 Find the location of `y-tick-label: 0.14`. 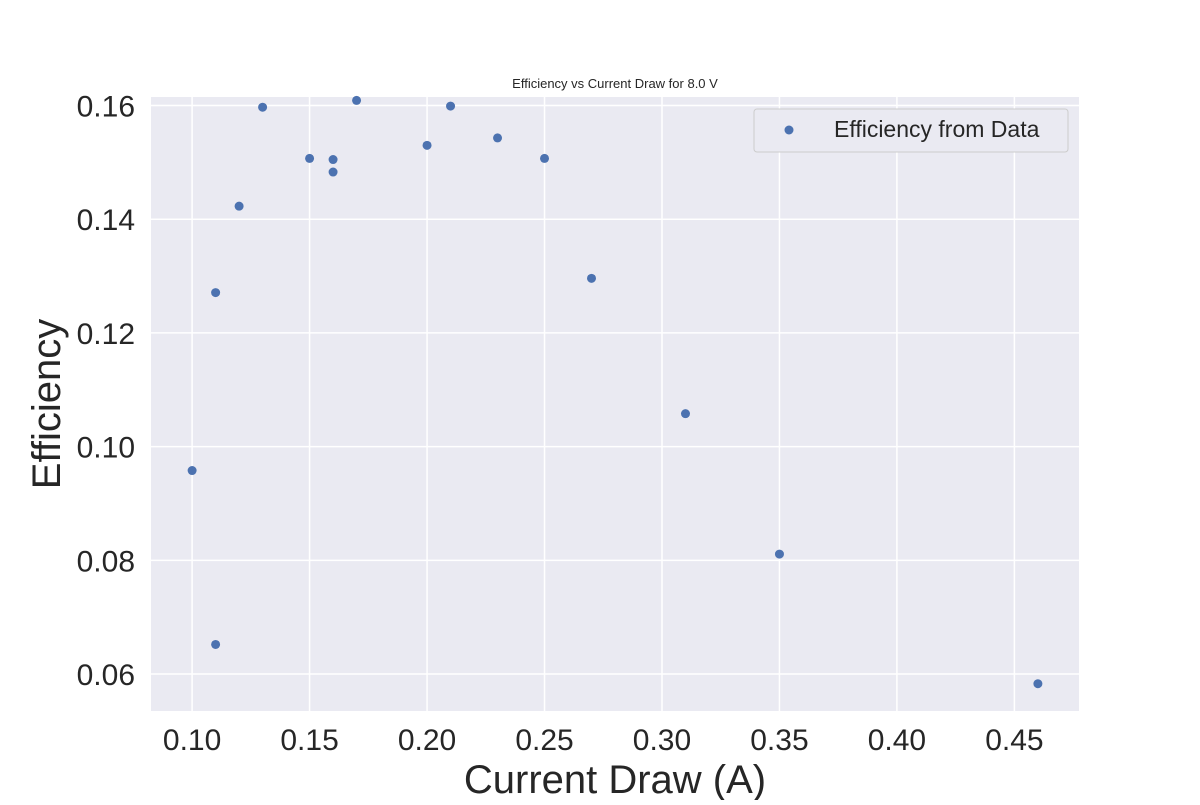

y-tick-label: 0.14 is located at coordinates (106, 220).